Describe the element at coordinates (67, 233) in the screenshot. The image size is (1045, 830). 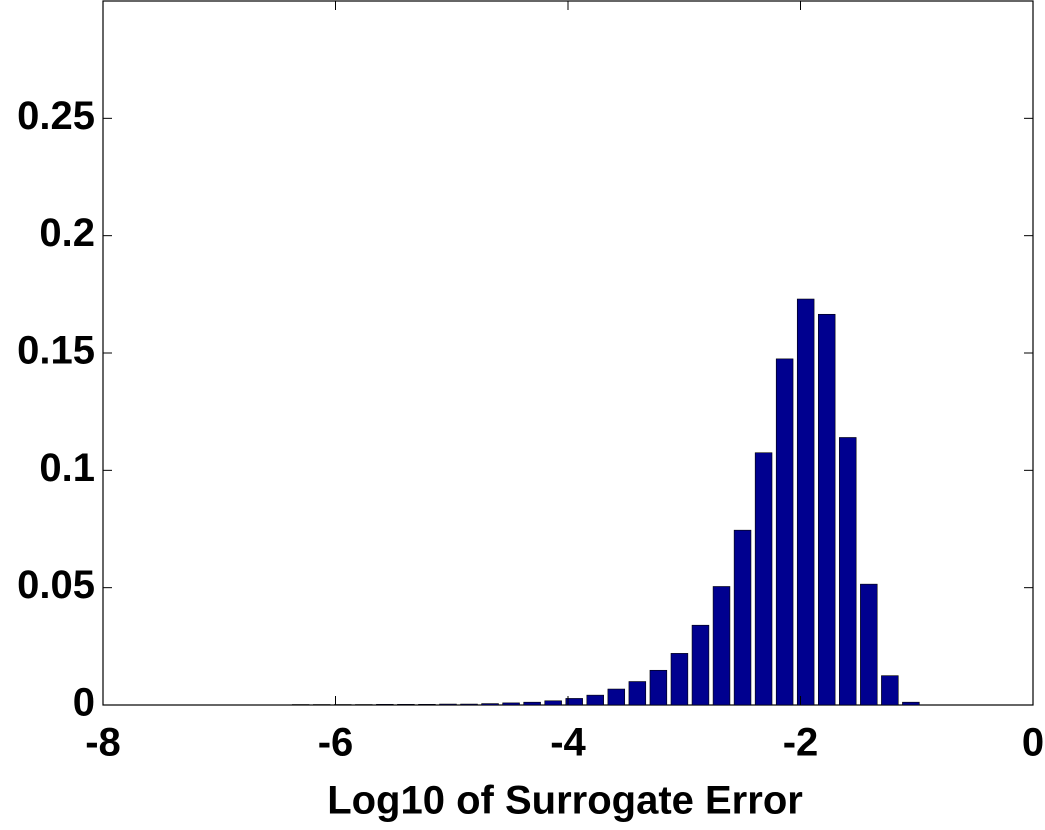
I see `y-tick-label: 0.2` at that location.